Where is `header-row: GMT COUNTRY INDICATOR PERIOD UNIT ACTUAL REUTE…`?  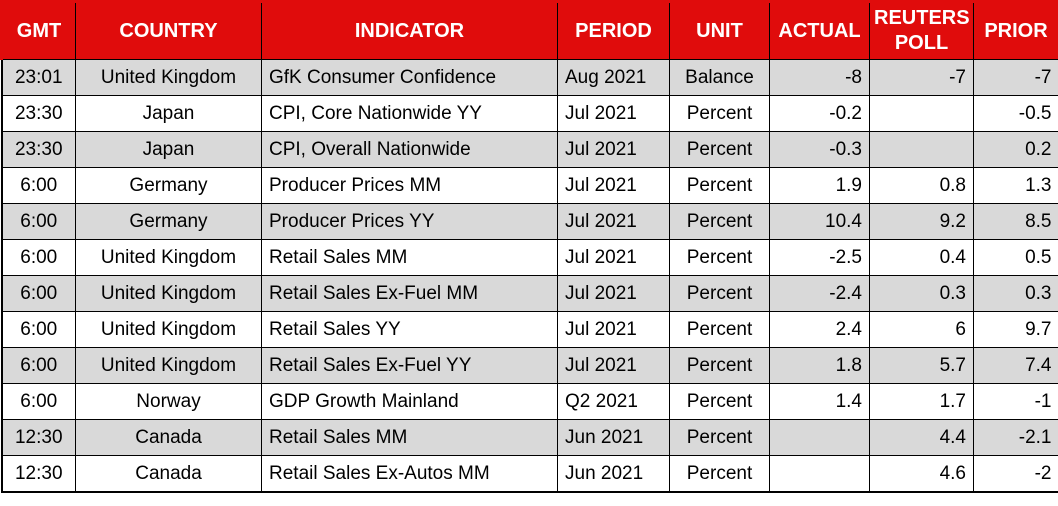 header-row: GMT COUNTRY INDICATOR PERIOD UNIT ACTUAL REUTE… is located at coordinates (529, 30).